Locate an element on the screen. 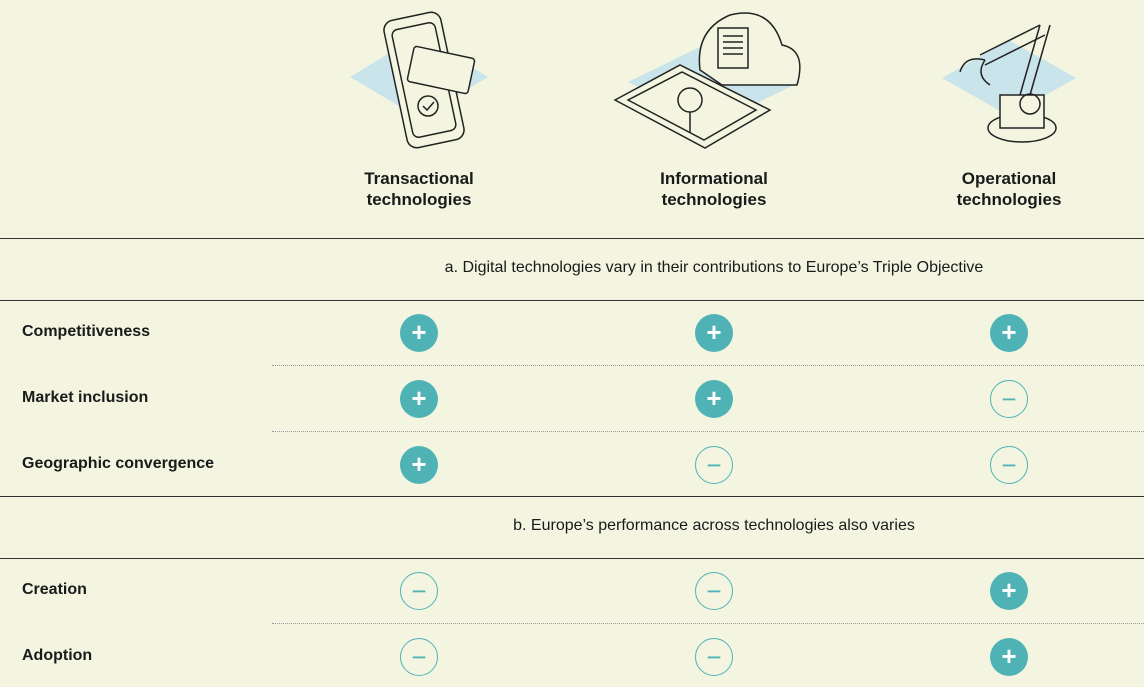  icons is located at coordinates (713, 80).